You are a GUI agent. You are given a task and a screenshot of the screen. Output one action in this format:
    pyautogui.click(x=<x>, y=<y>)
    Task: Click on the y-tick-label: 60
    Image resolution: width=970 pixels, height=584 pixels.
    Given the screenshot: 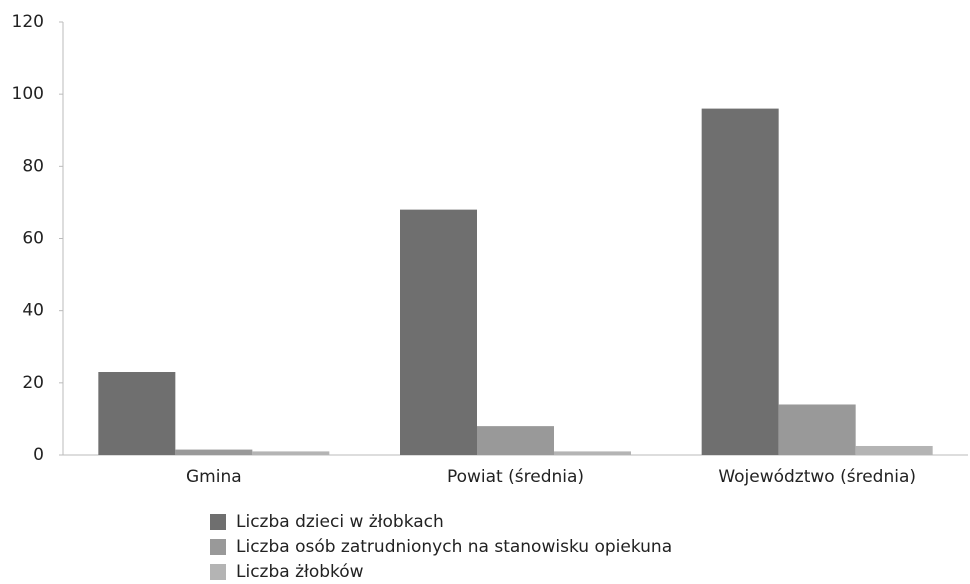 What is the action you would take?
    pyautogui.click(x=33, y=239)
    